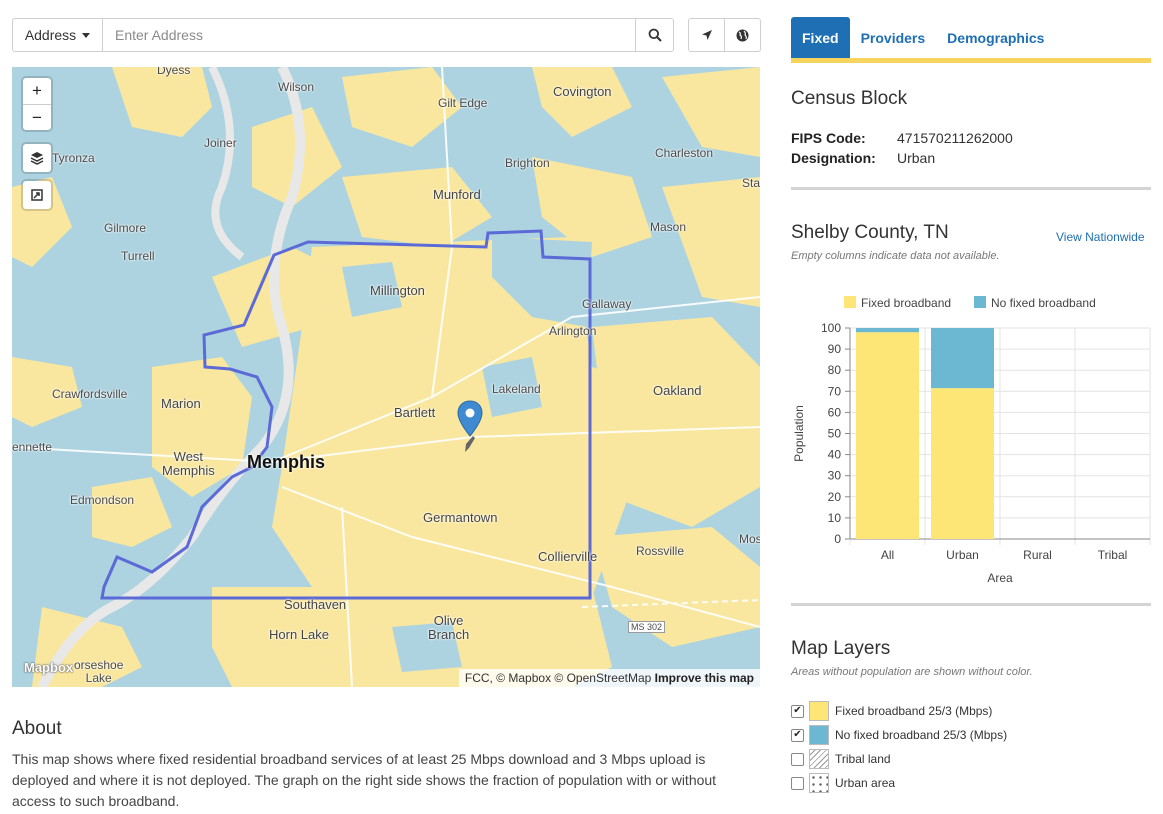 Image resolution: width=1163 pixels, height=814 pixels. I want to click on nationwide-button, so click(742, 35).